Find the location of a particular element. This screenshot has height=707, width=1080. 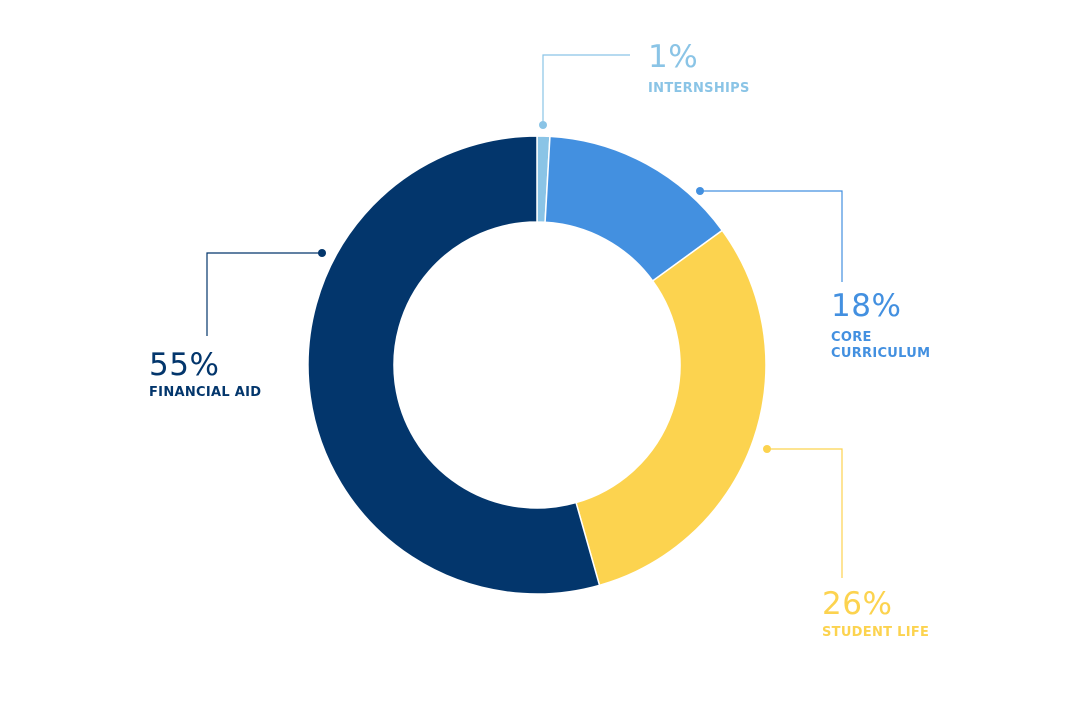

slice-percent-internships: 1% is located at coordinates (673, 57).